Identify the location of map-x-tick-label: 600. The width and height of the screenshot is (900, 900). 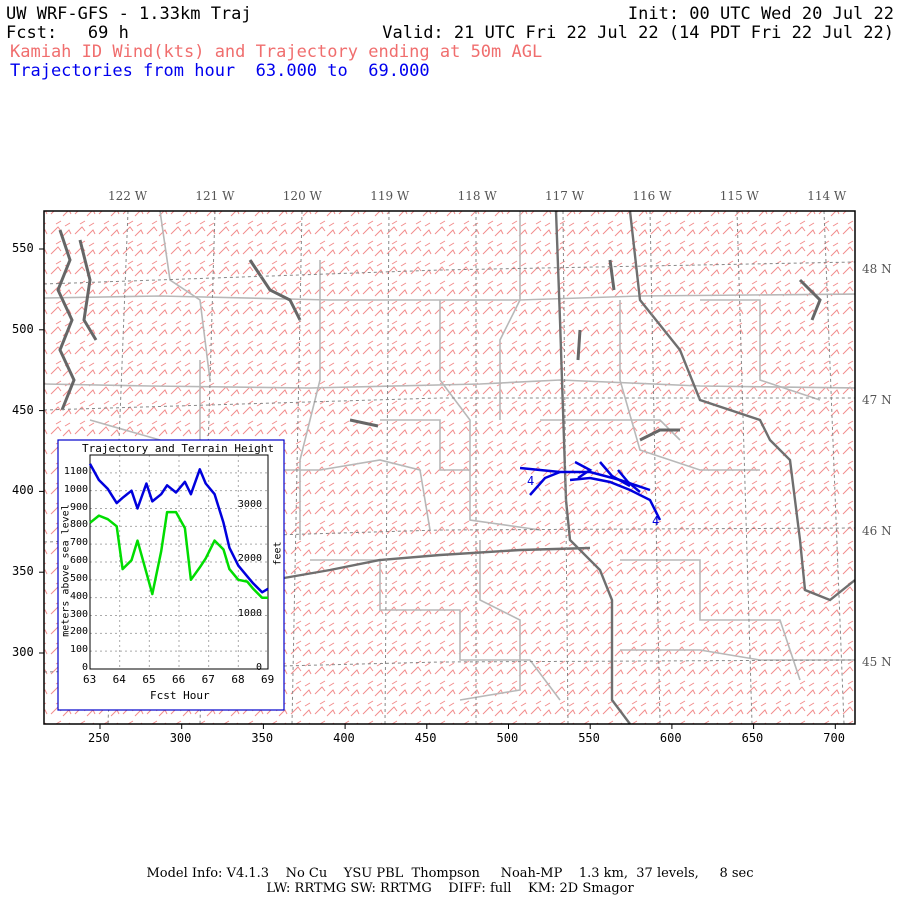
(670, 738).